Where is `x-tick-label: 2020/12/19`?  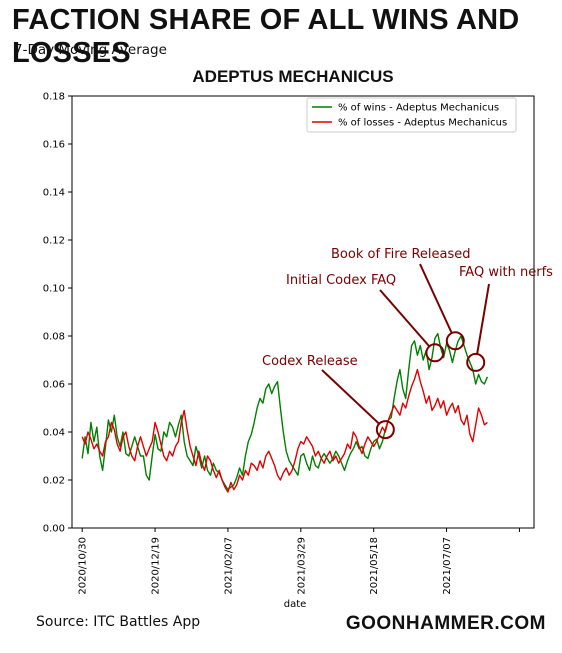 x-tick-label: 2020/12/19 is located at coordinates (156, 566).